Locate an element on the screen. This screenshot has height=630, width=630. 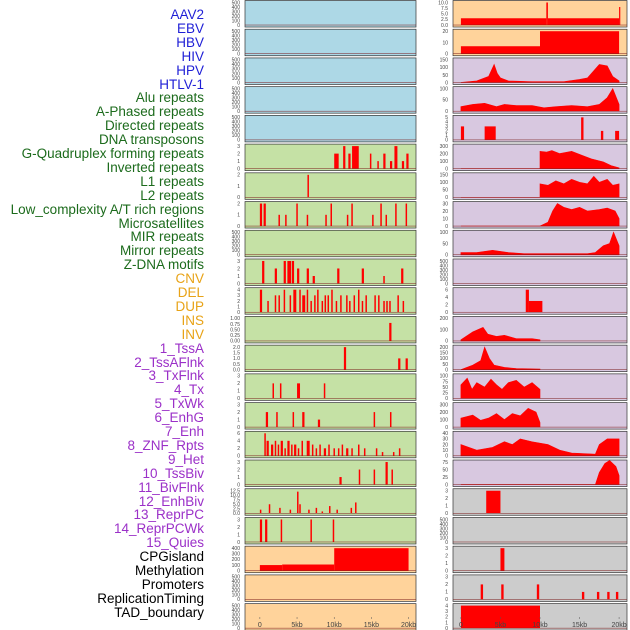
y-tick-label: 1.0 is located at coordinates (236, 359).